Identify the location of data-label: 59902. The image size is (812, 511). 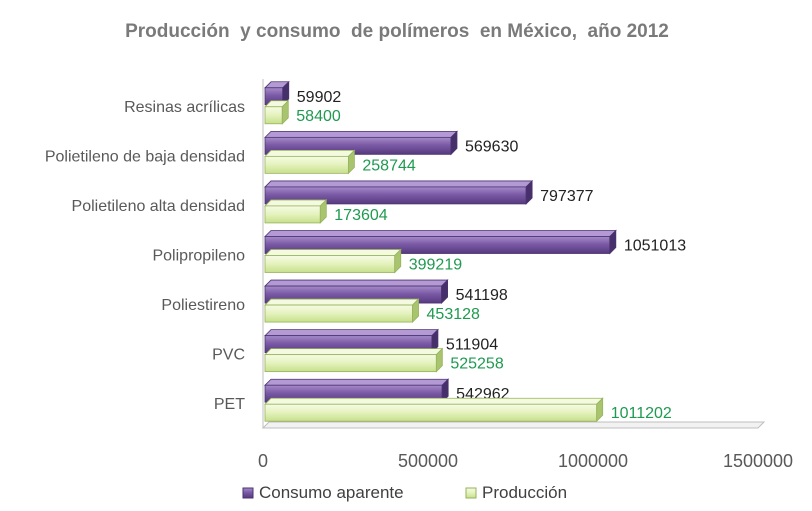
(319, 97).